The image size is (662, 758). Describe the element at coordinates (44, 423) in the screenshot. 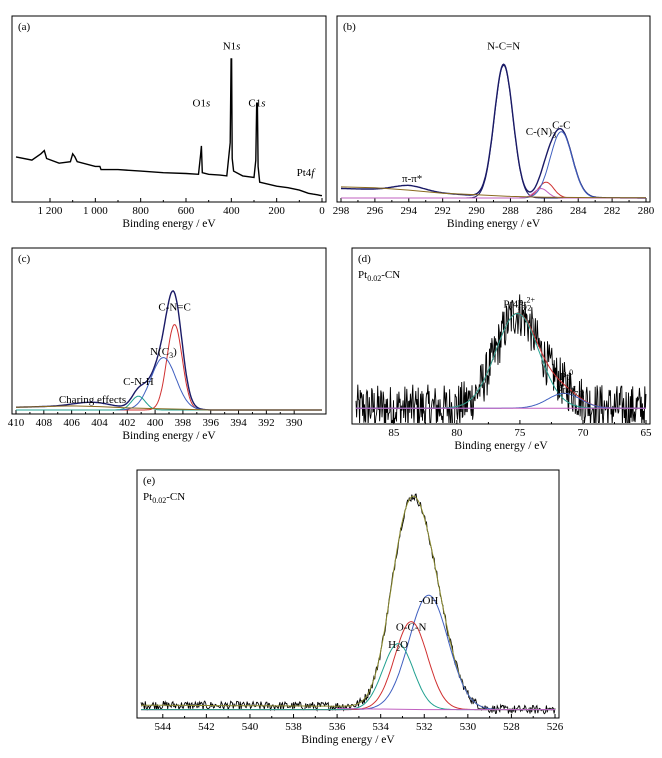

I see `x-tick-label: 408` at that location.